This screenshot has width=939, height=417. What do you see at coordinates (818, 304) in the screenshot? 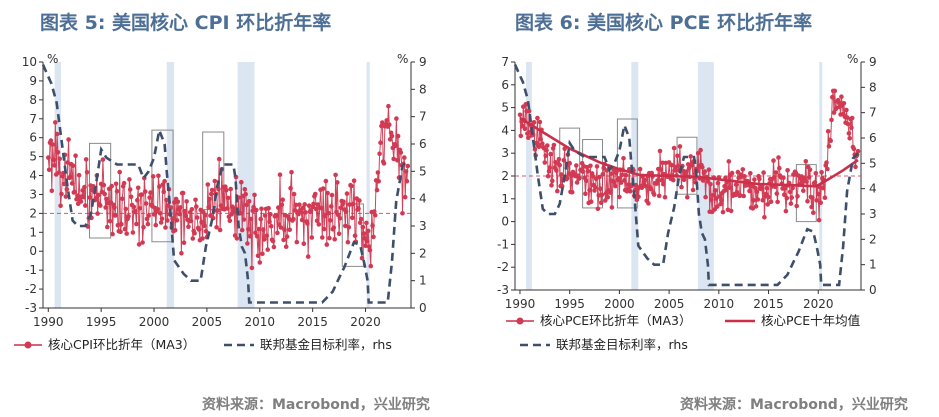
I see `x-tick-label: 2020` at bounding box center [818, 304].